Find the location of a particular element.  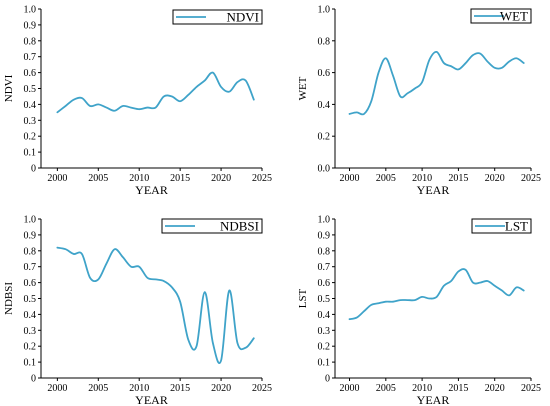

lst-y-axis-label: LST is located at coordinates (303, 298).